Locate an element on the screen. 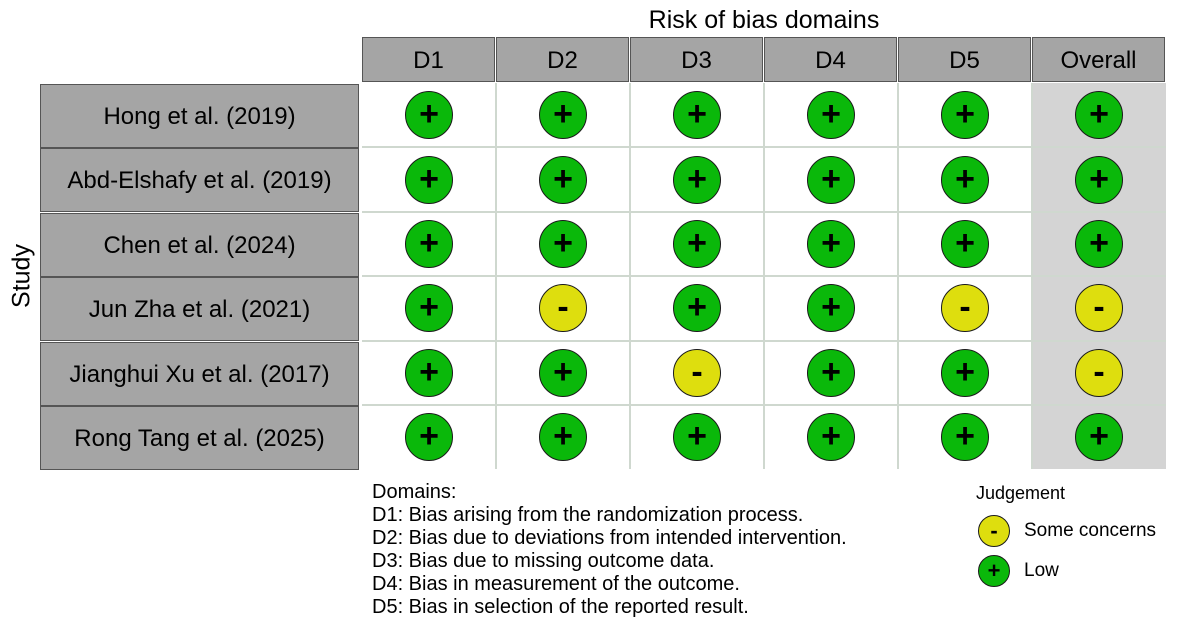 This screenshot has width=1182, height=632. legend-label-some: Some concerns is located at coordinates (1090, 530).